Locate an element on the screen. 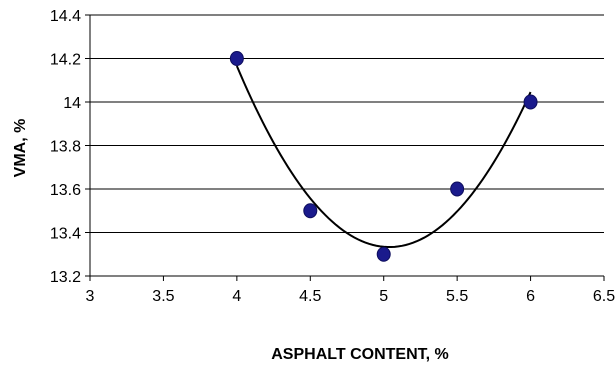  y-tick-label: 14.4 is located at coordinates (65, 16).